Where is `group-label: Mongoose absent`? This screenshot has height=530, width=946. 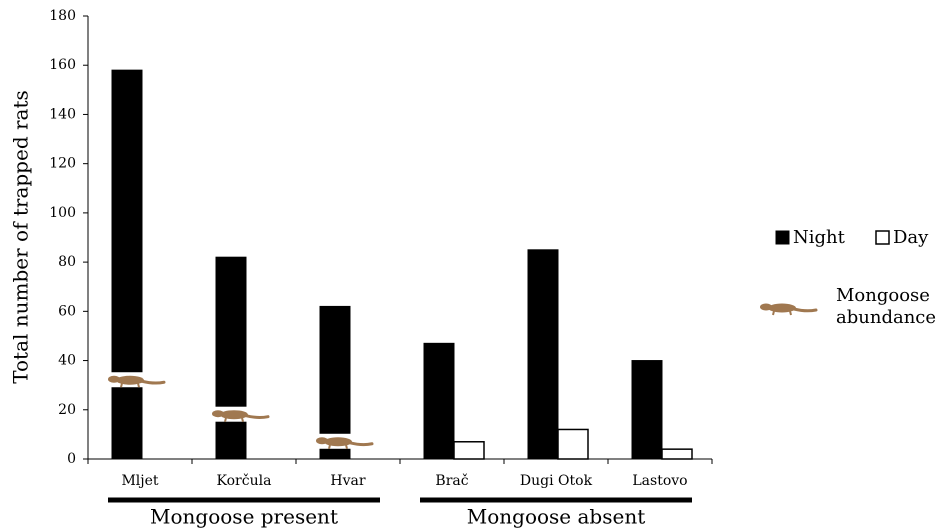
group-label: Mongoose absent is located at coordinates (556, 517).